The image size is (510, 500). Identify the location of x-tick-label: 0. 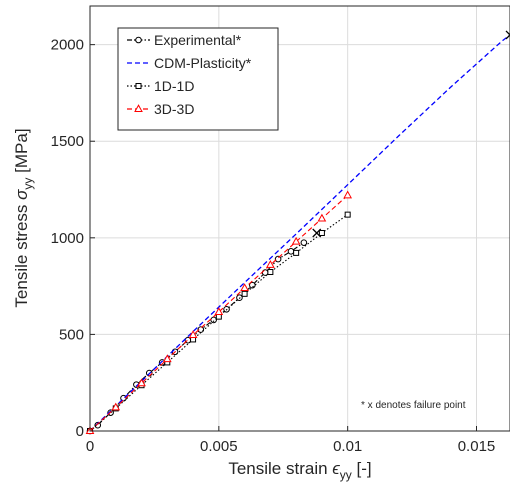
(90, 446).